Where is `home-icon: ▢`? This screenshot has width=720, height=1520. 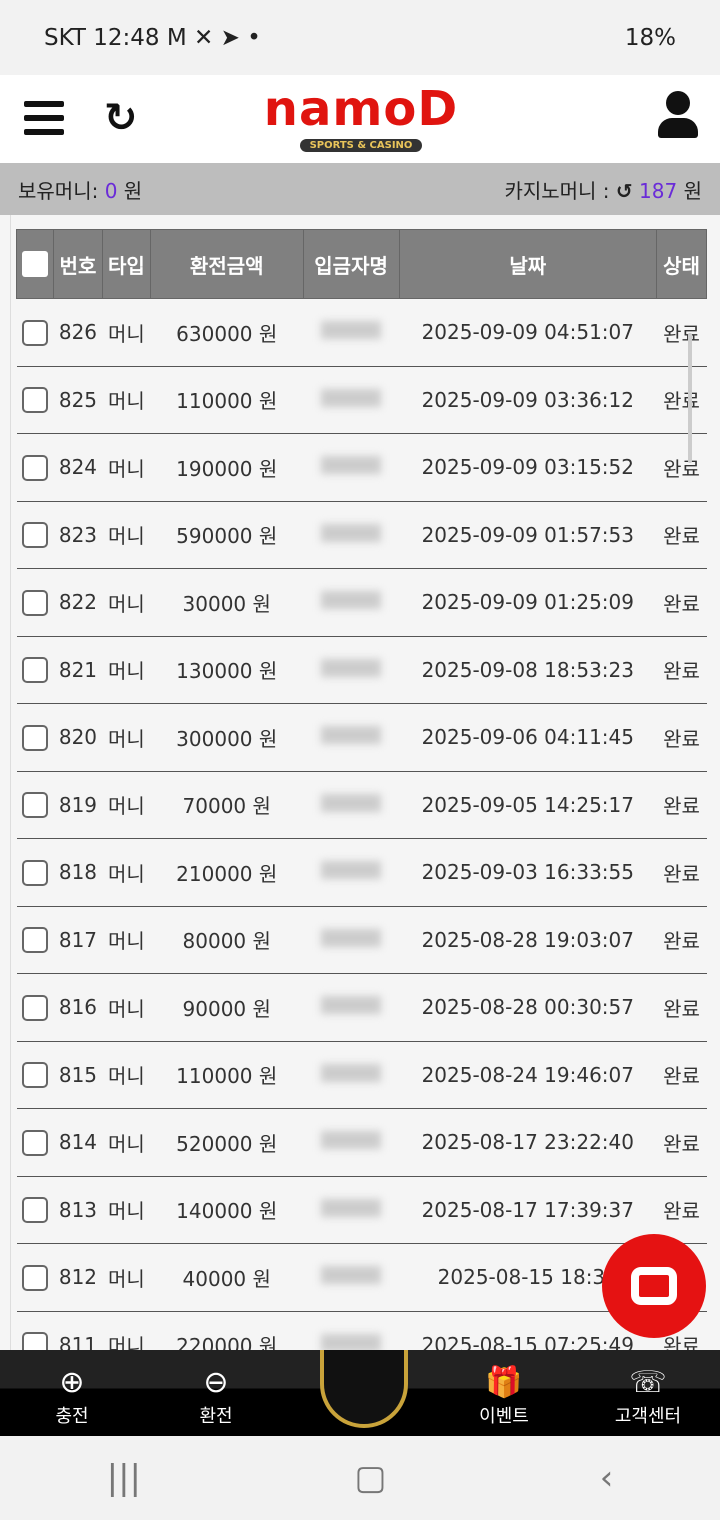 home-icon: ▢ is located at coordinates (370, 1478).